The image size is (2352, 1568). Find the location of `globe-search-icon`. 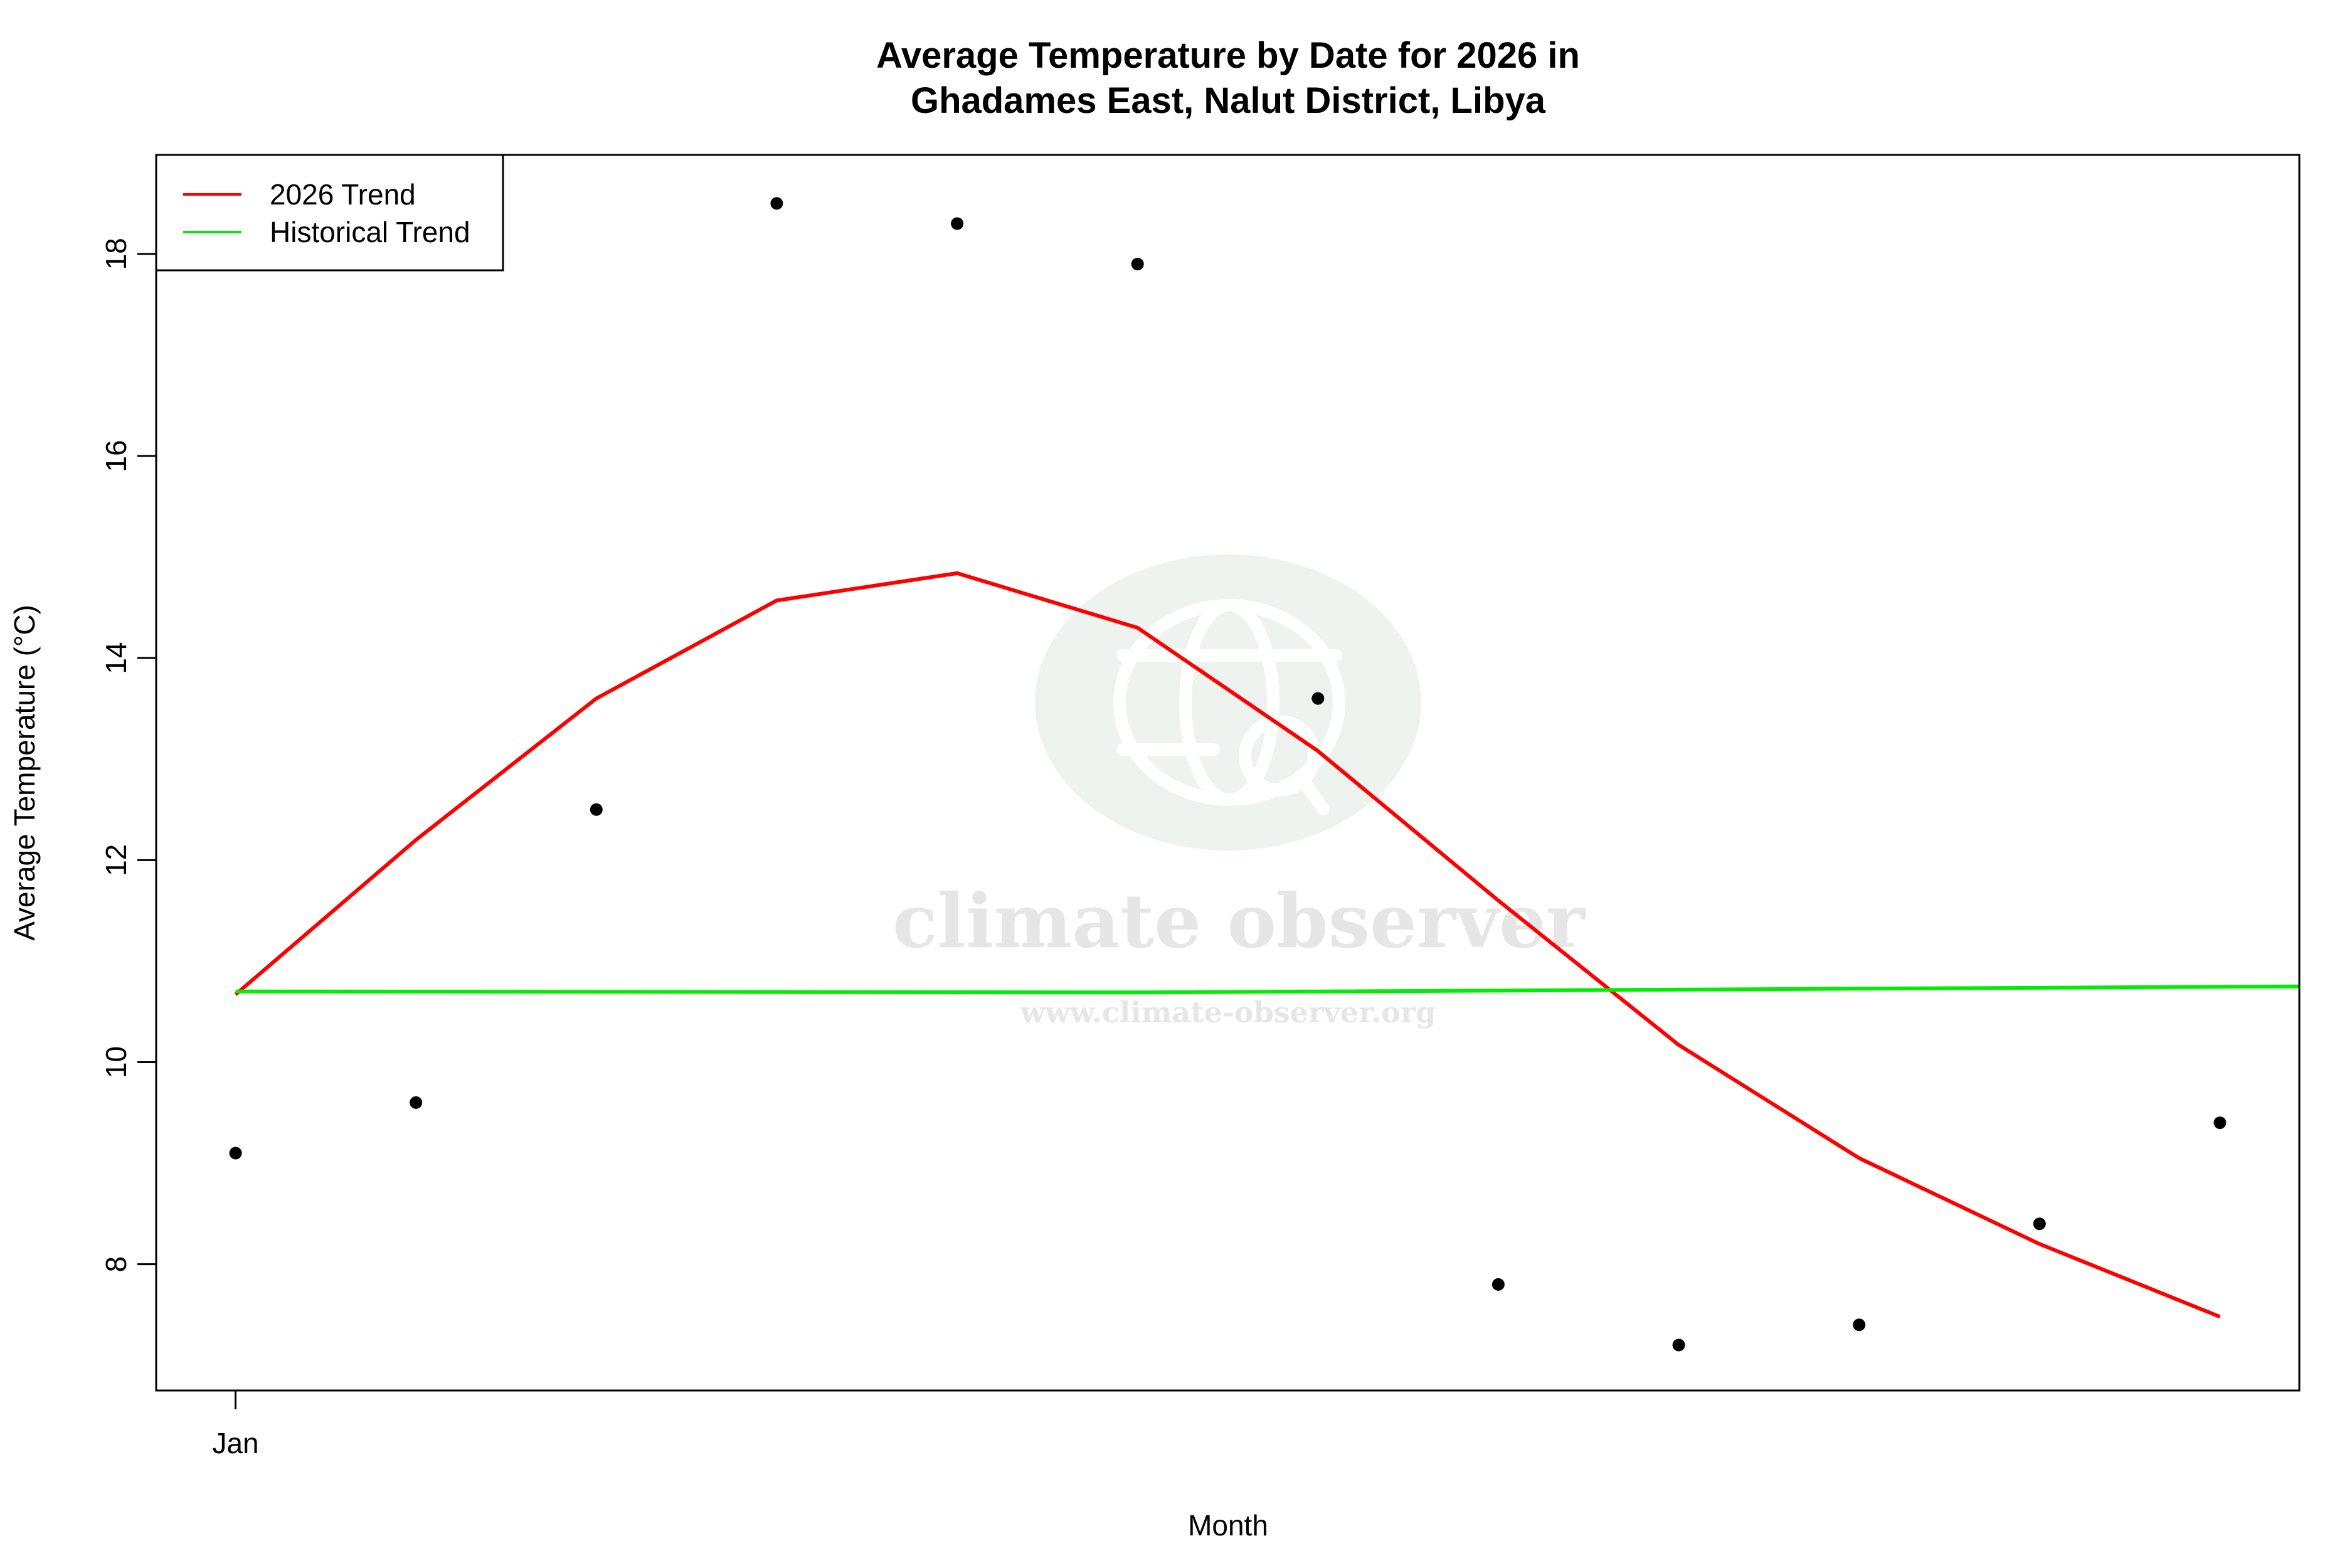

globe-search-icon is located at coordinates (1229, 707).